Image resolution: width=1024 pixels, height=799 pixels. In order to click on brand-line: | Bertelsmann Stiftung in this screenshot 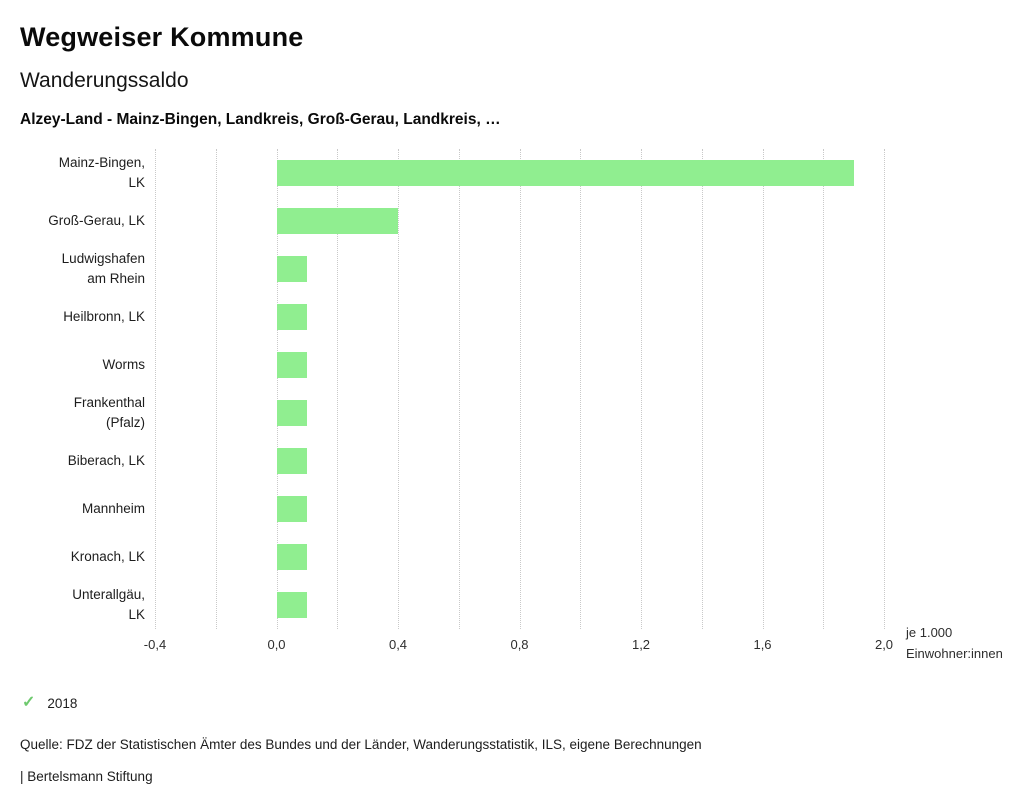, I will do `click(86, 776)`.